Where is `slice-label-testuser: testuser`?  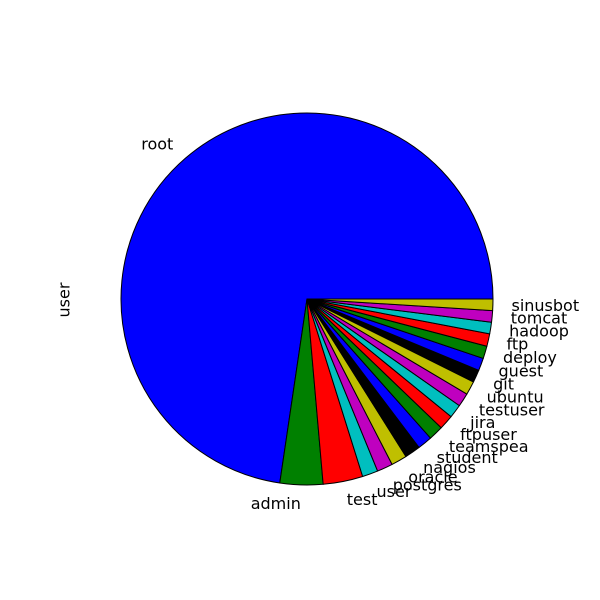
slice-label-testuser: testuser is located at coordinates (512, 410).